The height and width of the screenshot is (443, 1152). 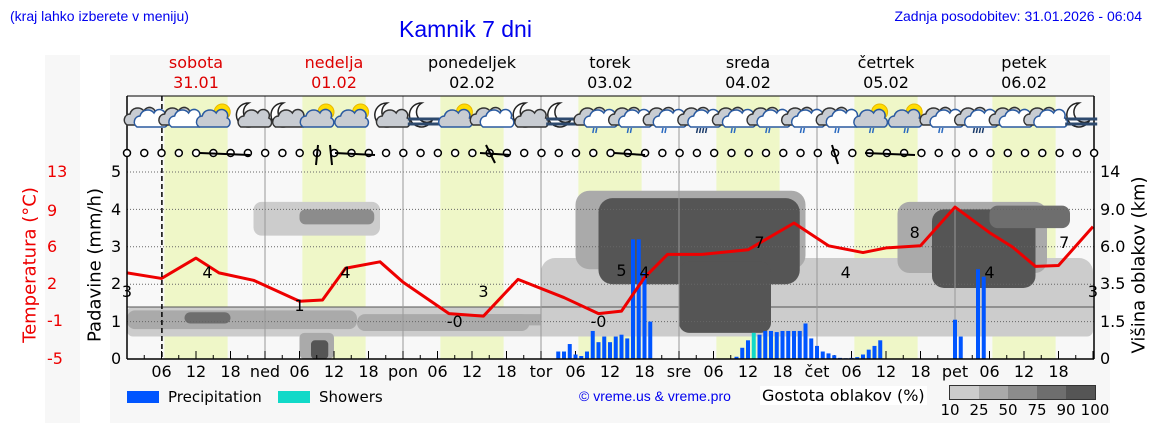 I want to click on temperature-label: 7, so click(x=759, y=242).